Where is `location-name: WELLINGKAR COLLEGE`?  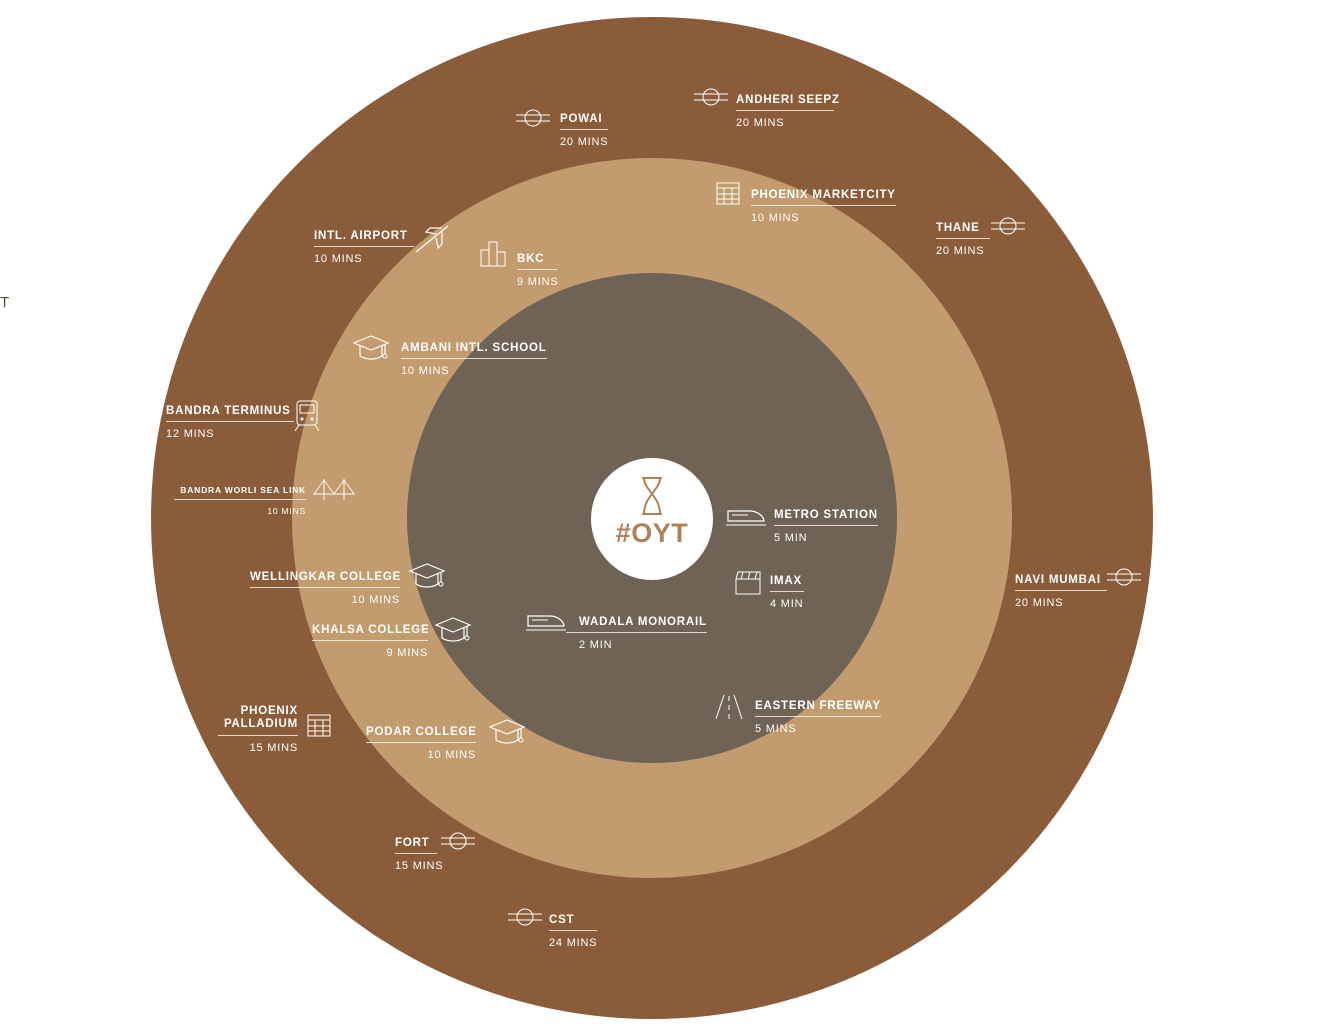
location-name: WELLINGKAR COLLEGE is located at coordinates (325, 579).